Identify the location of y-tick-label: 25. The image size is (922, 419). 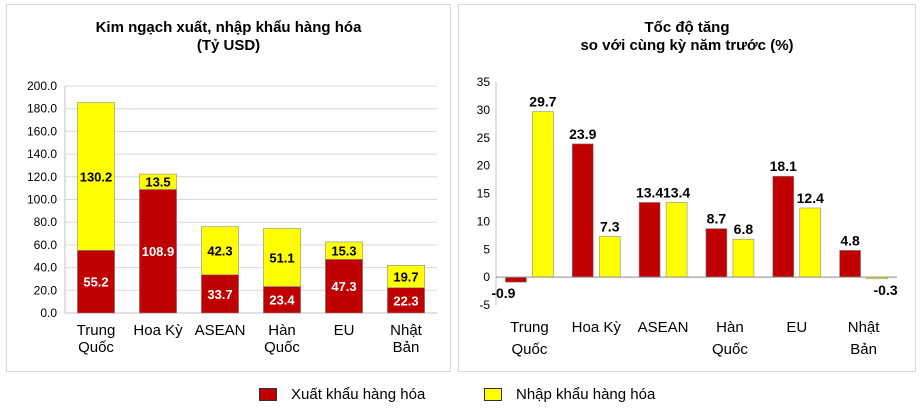
(484, 138).